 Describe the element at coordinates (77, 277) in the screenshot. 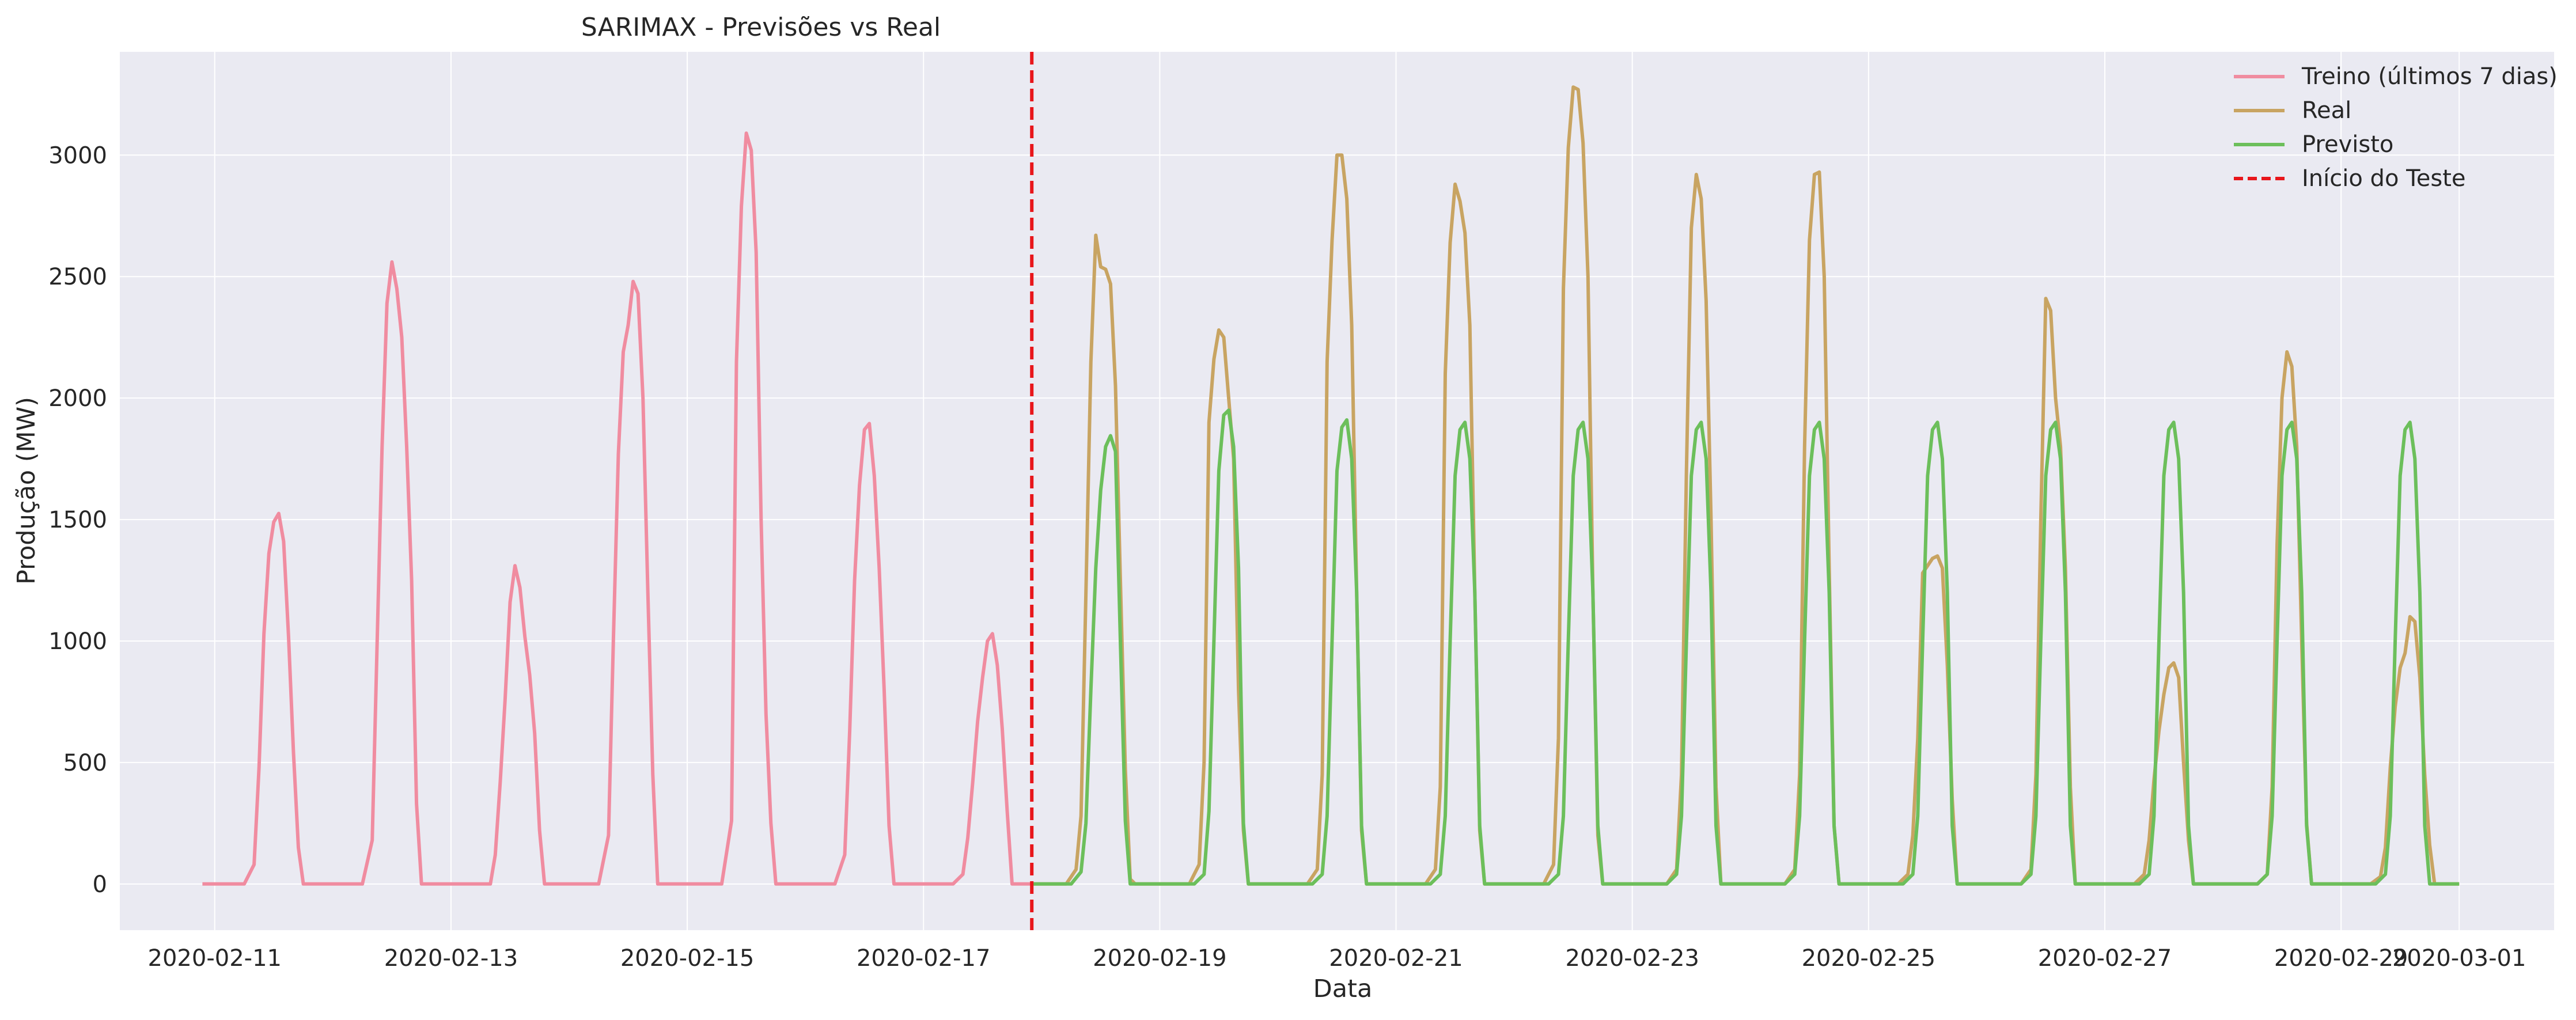

I see `y-tick-label: 2500` at that location.